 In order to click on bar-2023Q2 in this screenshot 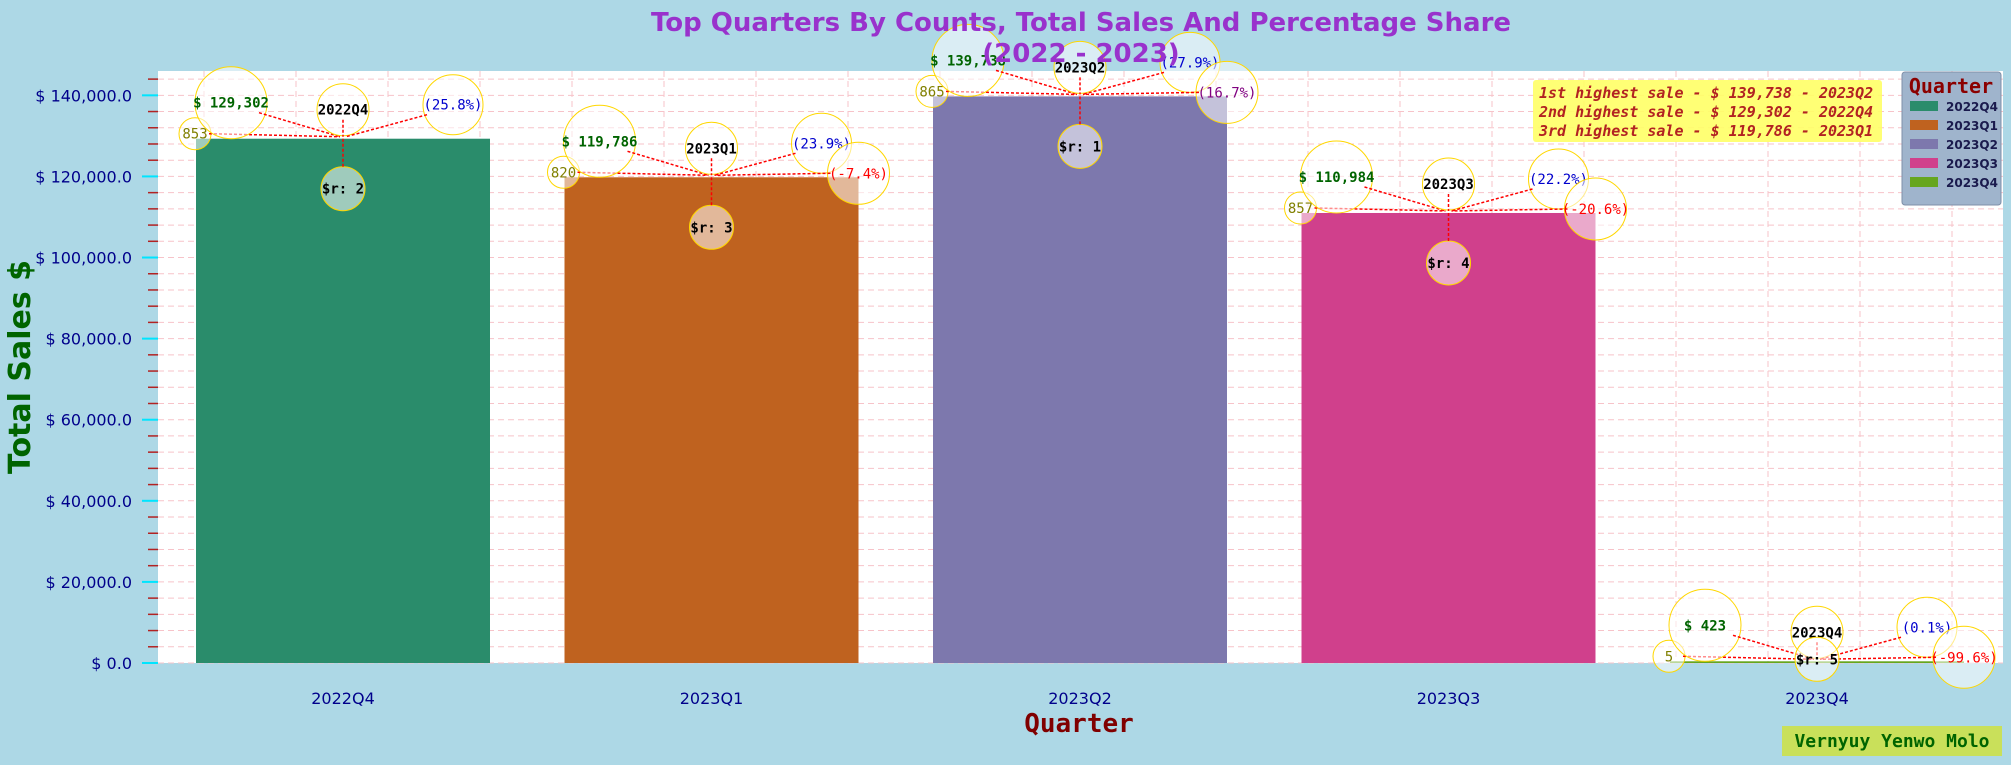, I will do `click(1080, 380)`.